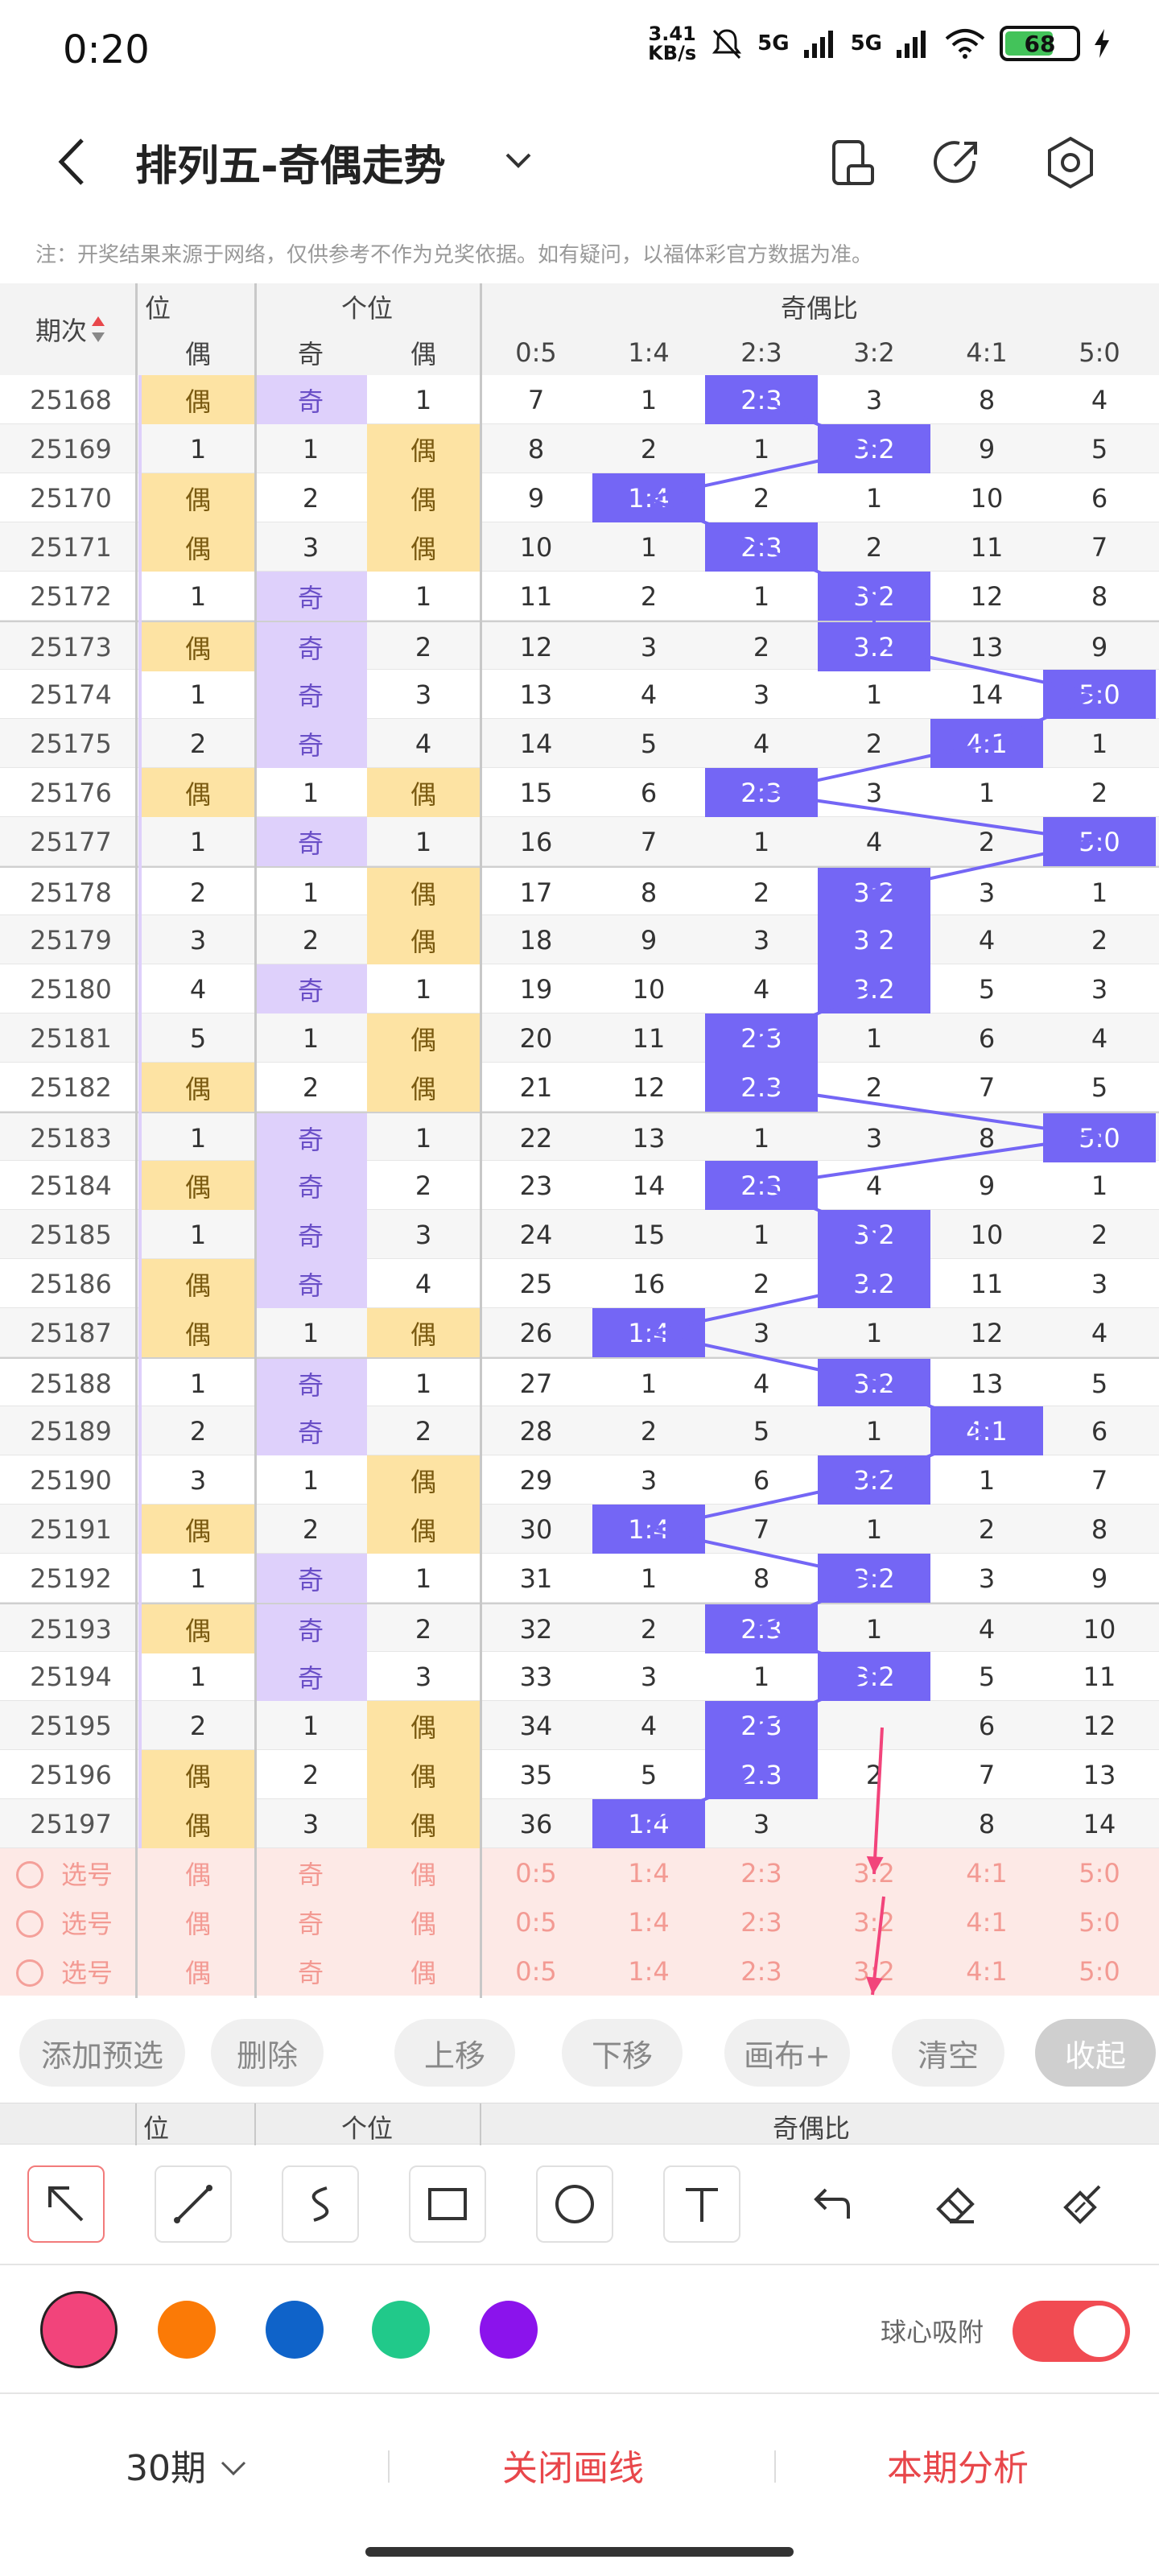 Image resolution: width=1159 pixels, height=2576 pixels. Describe the element at coordinates (71, 1431) in the screenshot. I see `period-cell: 25189` at that location.